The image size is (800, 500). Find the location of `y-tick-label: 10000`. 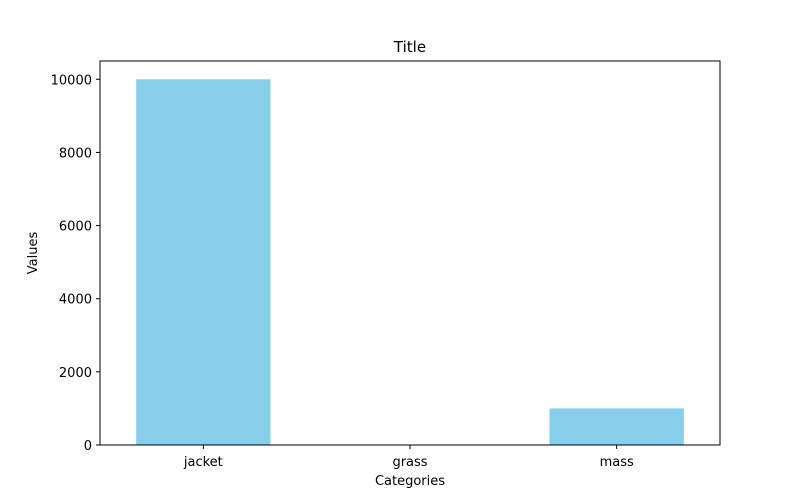

y-tick-label: 10000 is located at coordinates (71, 80).